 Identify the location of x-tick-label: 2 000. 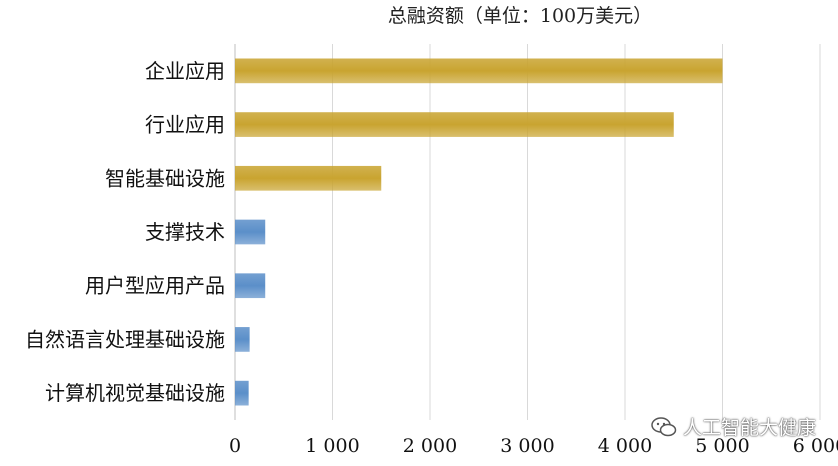
(430, 446).